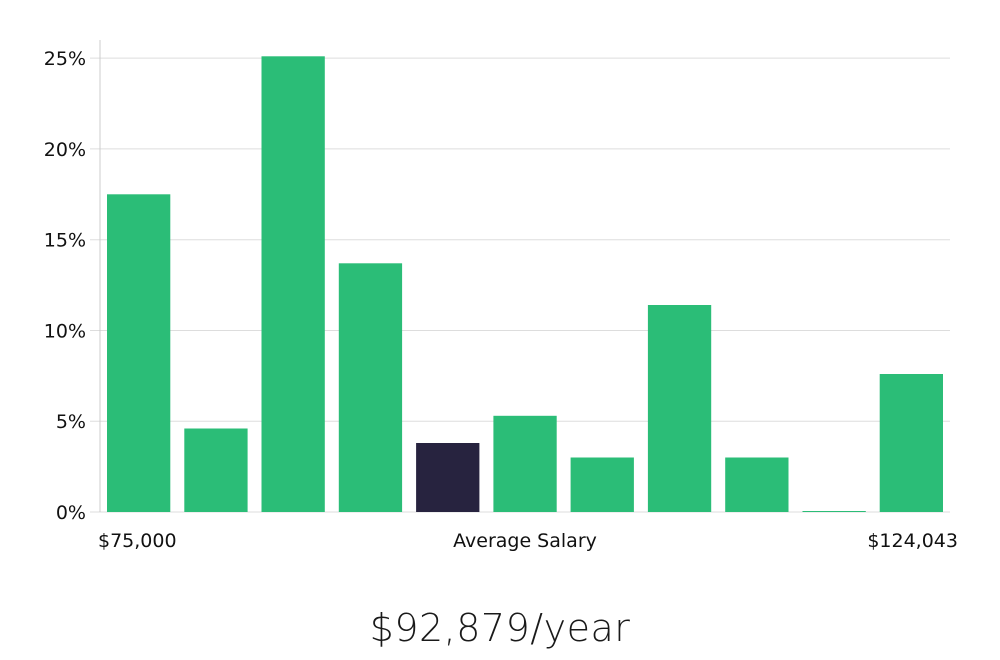 The height and width of the screenshot is (660, 1000). Describe the element at coordinates (65, 150) in the screenshot. I see `y-tick-label: 20%` at that location.